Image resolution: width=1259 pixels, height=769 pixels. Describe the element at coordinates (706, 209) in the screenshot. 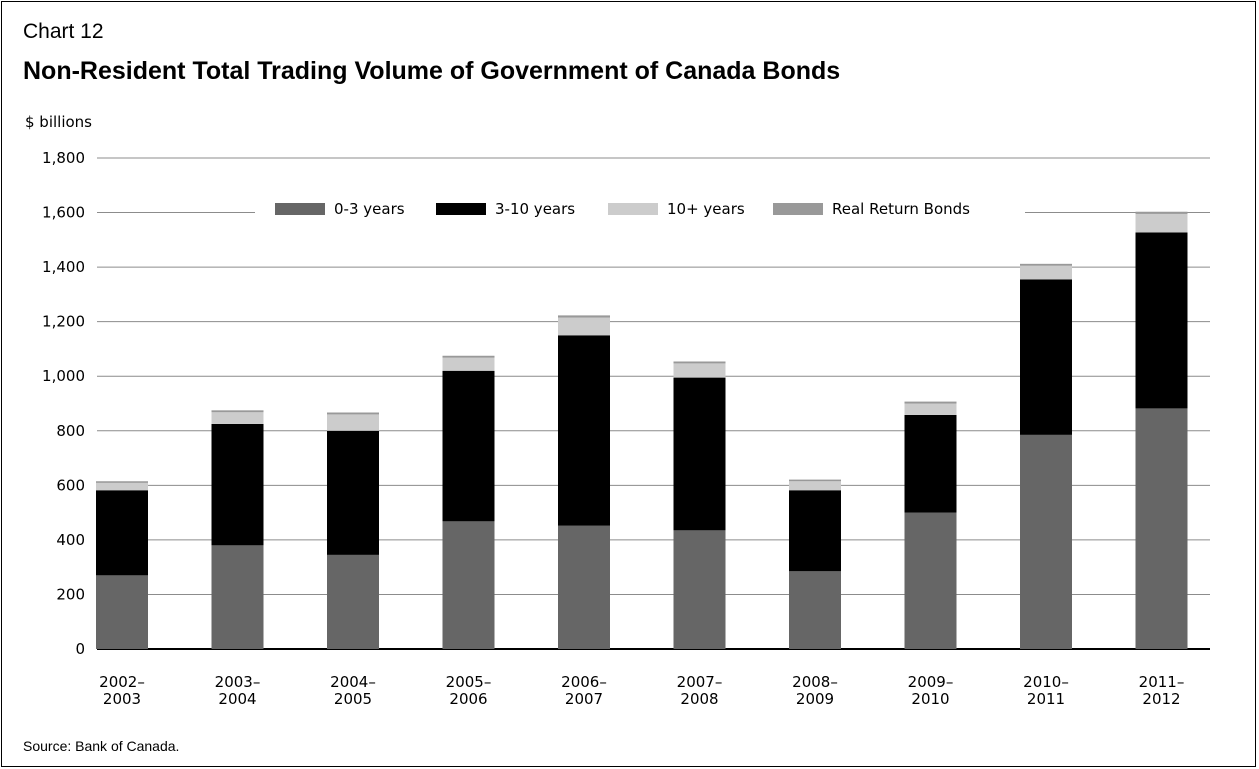

I see `legend-label: 10+ years` at that location.